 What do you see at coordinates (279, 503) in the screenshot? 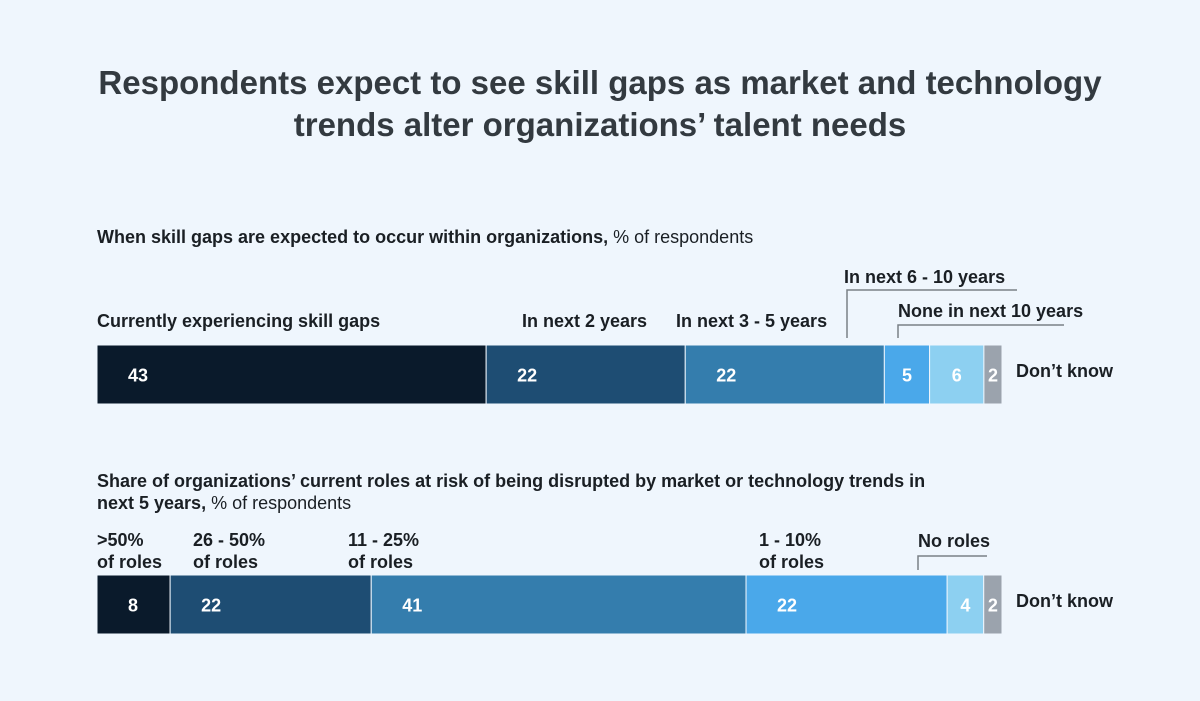
I see `chart-2-subtitle-unit: % of respondents` at bounding box center [279, 503].